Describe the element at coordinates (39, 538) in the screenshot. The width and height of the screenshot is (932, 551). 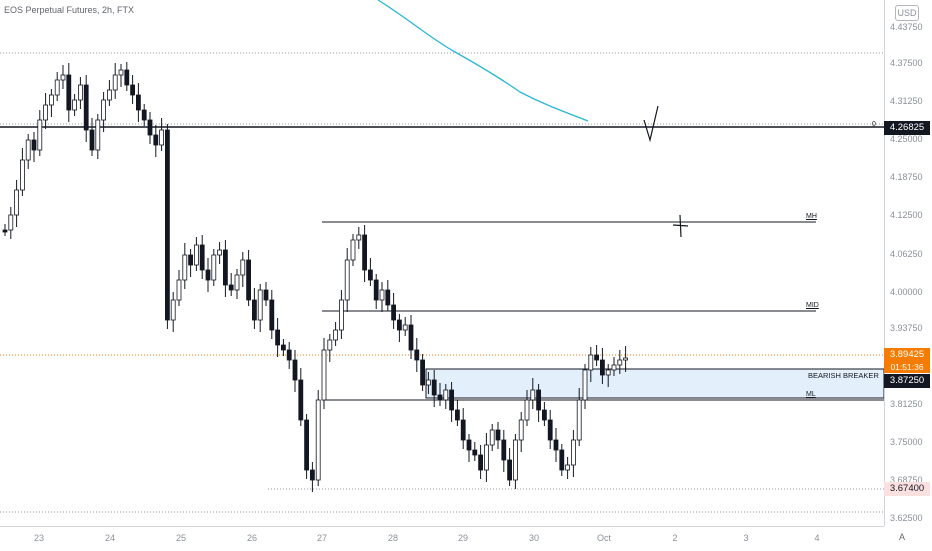
I see `time-tick: 23` at that location.